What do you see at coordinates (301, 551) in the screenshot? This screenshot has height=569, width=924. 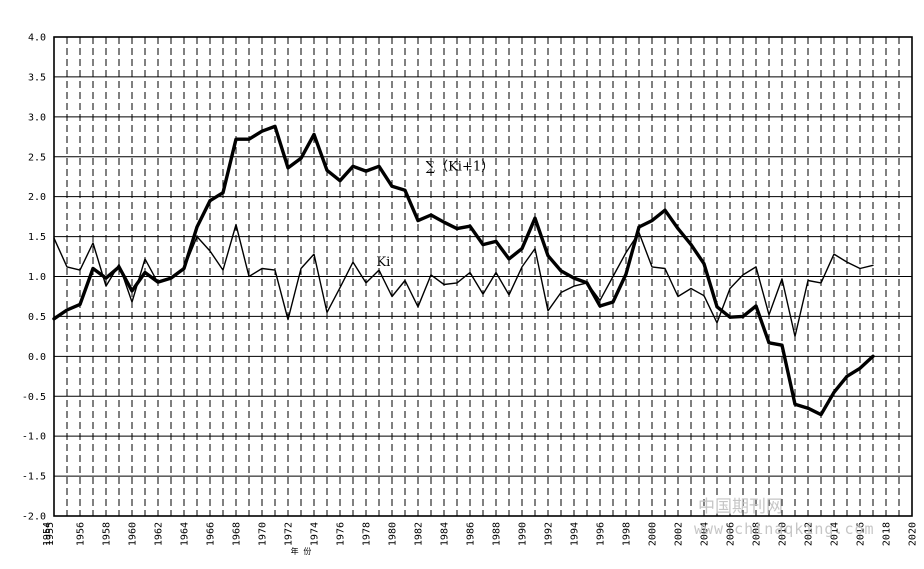 I see `x-axis-label: 年 份` at bounding box center [301, 551].